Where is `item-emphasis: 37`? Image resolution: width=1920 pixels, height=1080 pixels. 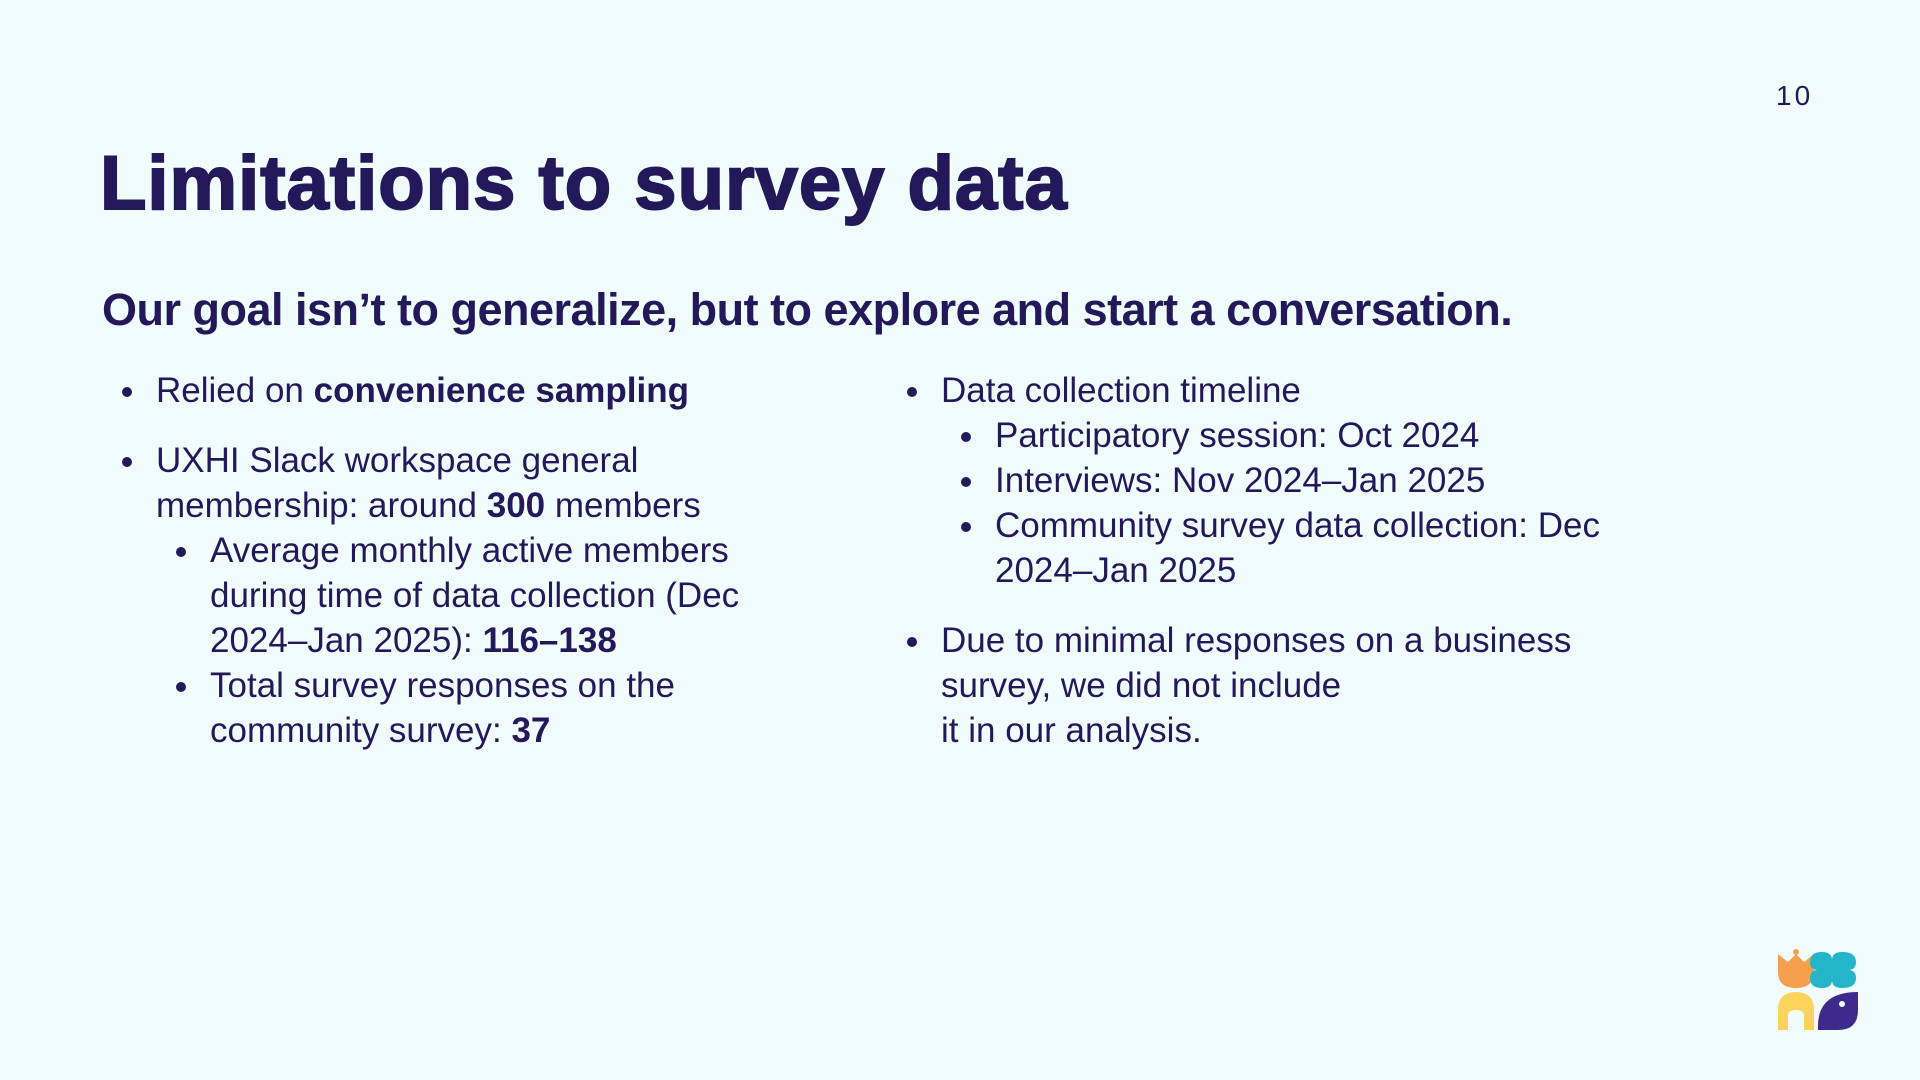
item-emphasis: 37 is located at coordinates (531, 730).